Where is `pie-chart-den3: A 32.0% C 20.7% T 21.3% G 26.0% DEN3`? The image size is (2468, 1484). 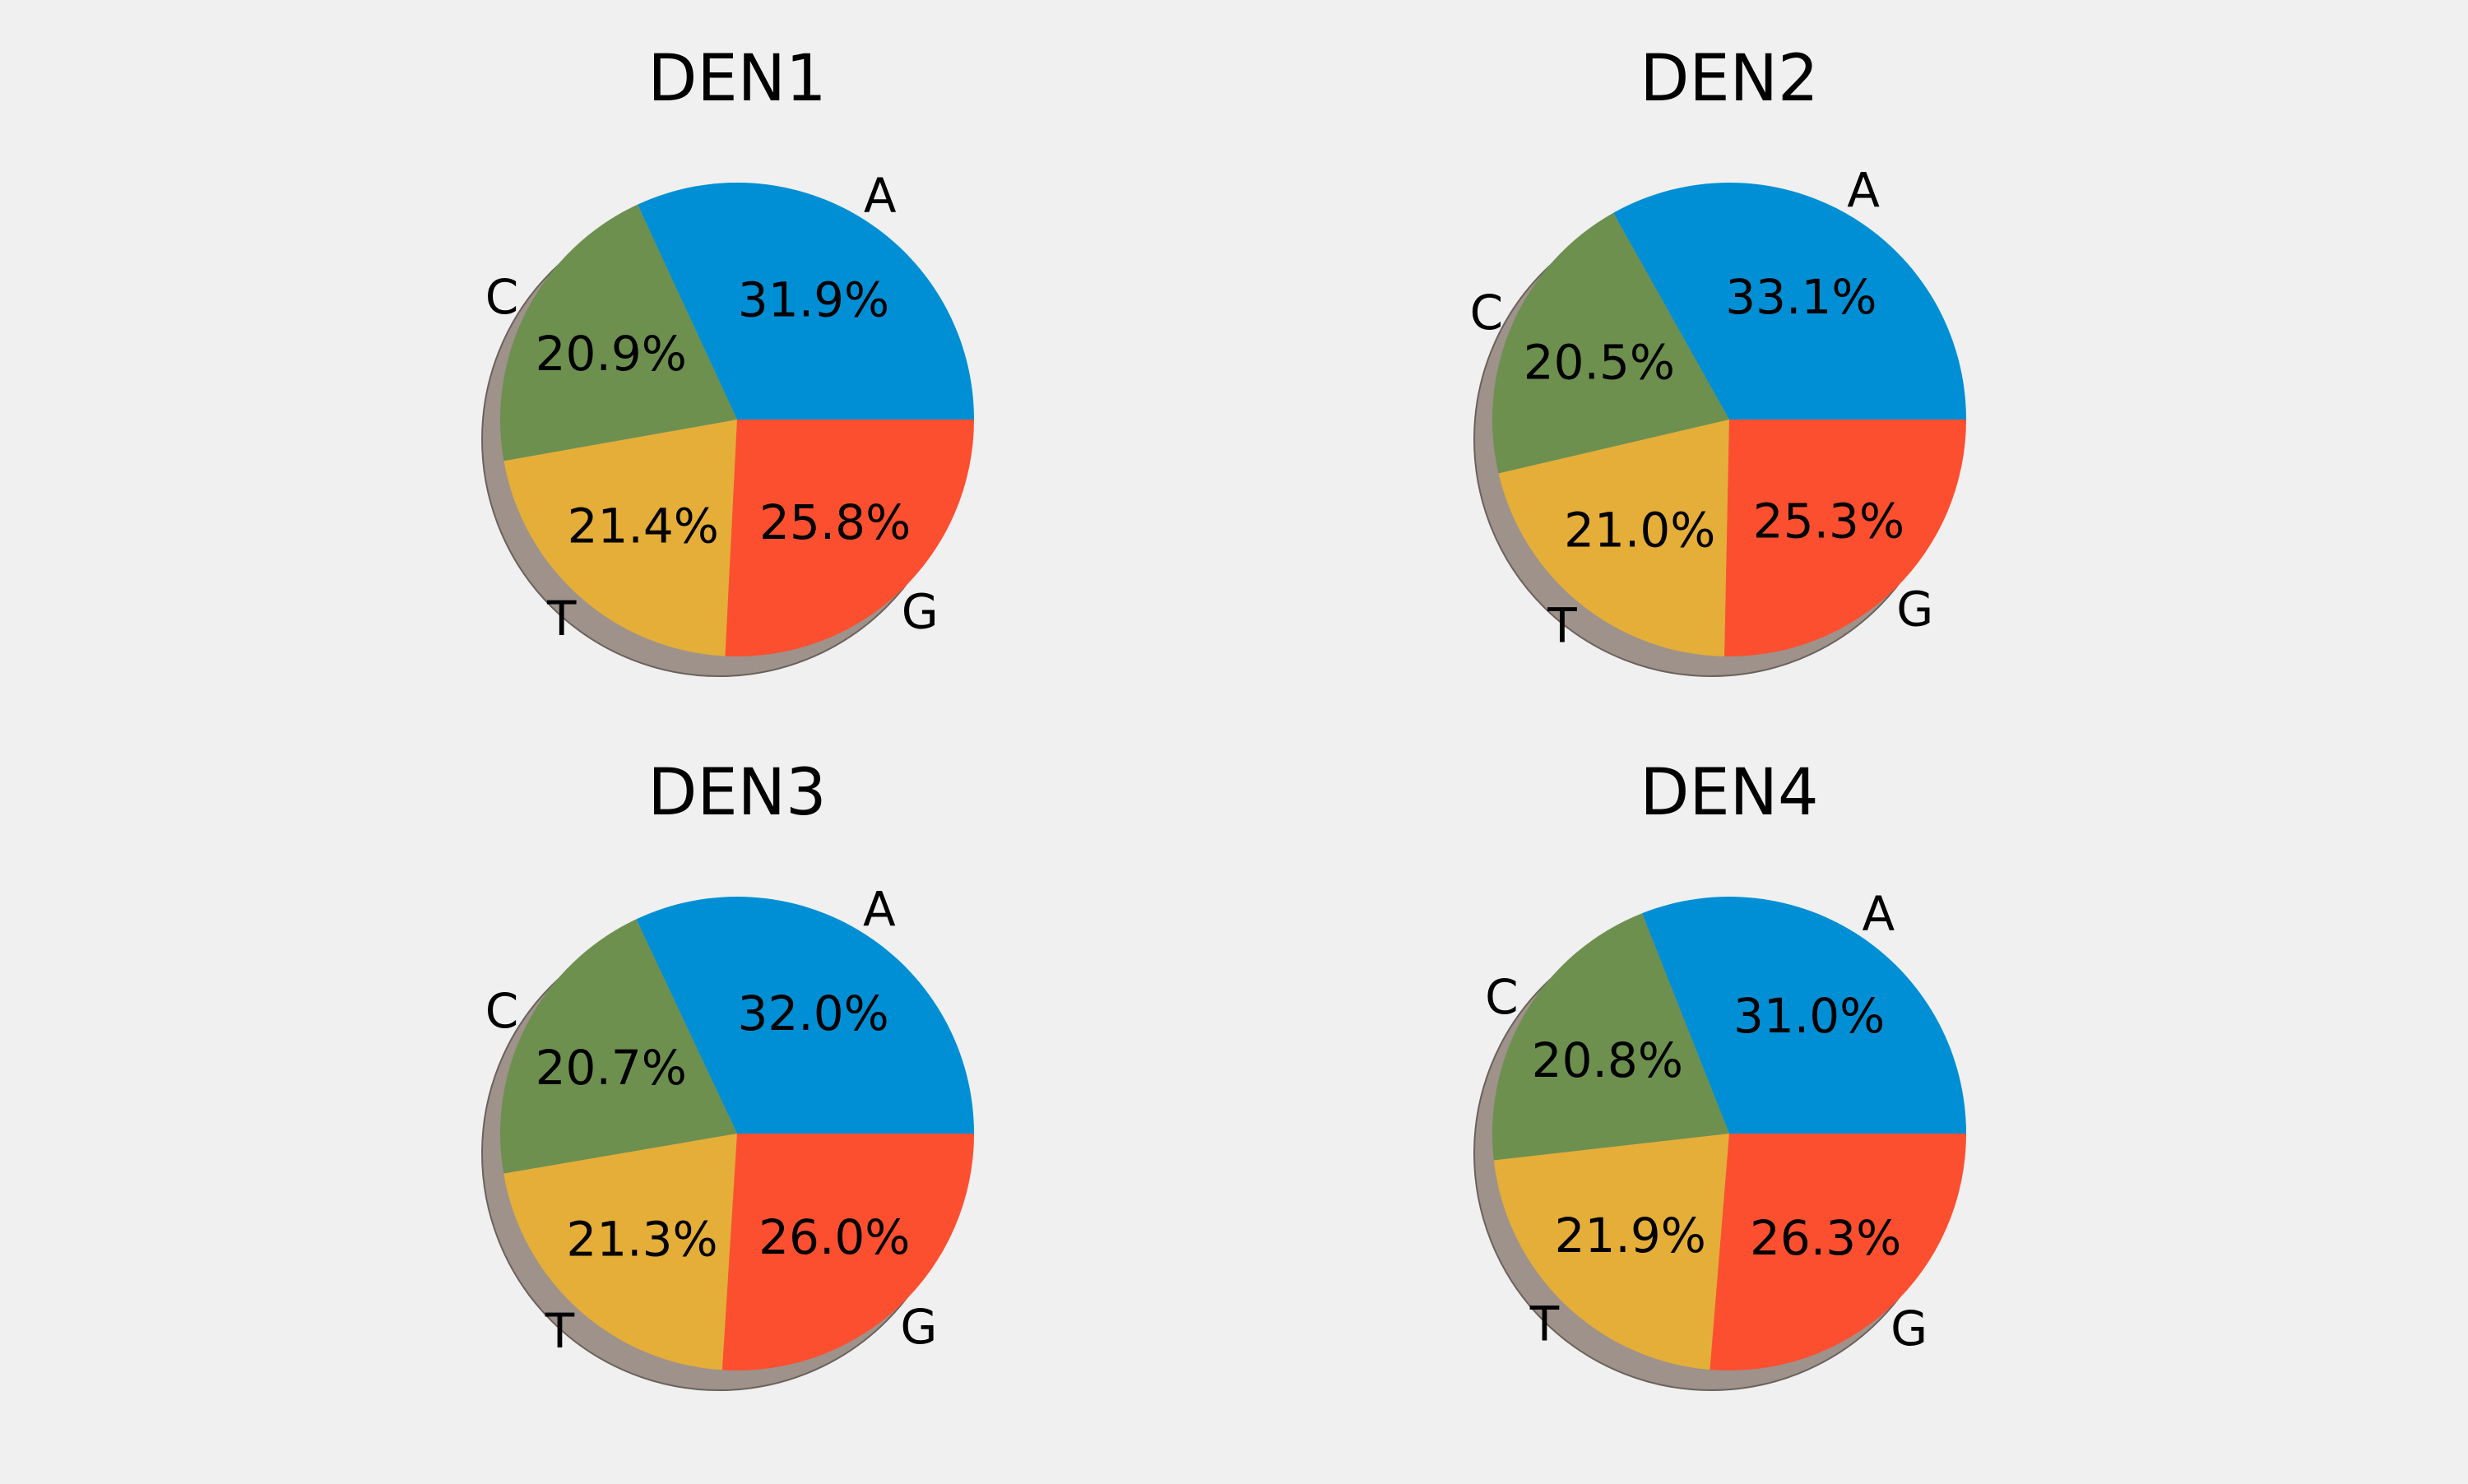 pie-chart-den3: A 32.0% C 20.7% T 21.3% G 26.0% DEN3 is located at coordinates (727, 1073).